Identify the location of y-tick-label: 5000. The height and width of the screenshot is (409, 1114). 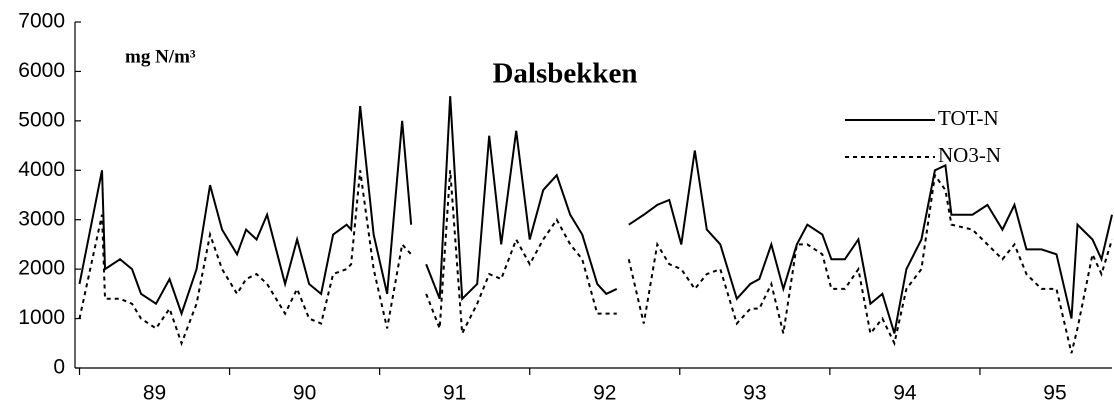
(41, 119).